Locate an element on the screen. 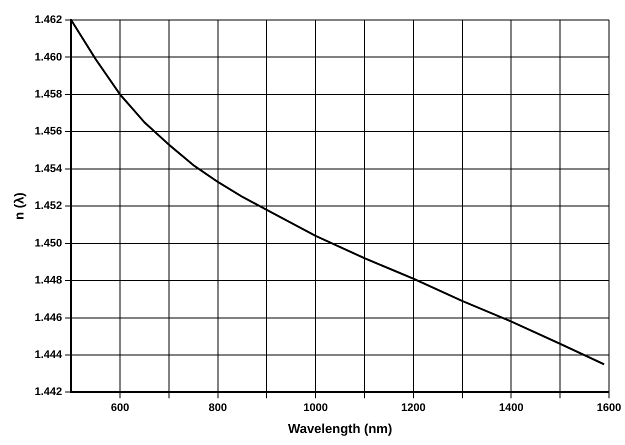 This screenshot has height=445, width=625. x-tick-label: 1400 is located at coordinates (511, 408).